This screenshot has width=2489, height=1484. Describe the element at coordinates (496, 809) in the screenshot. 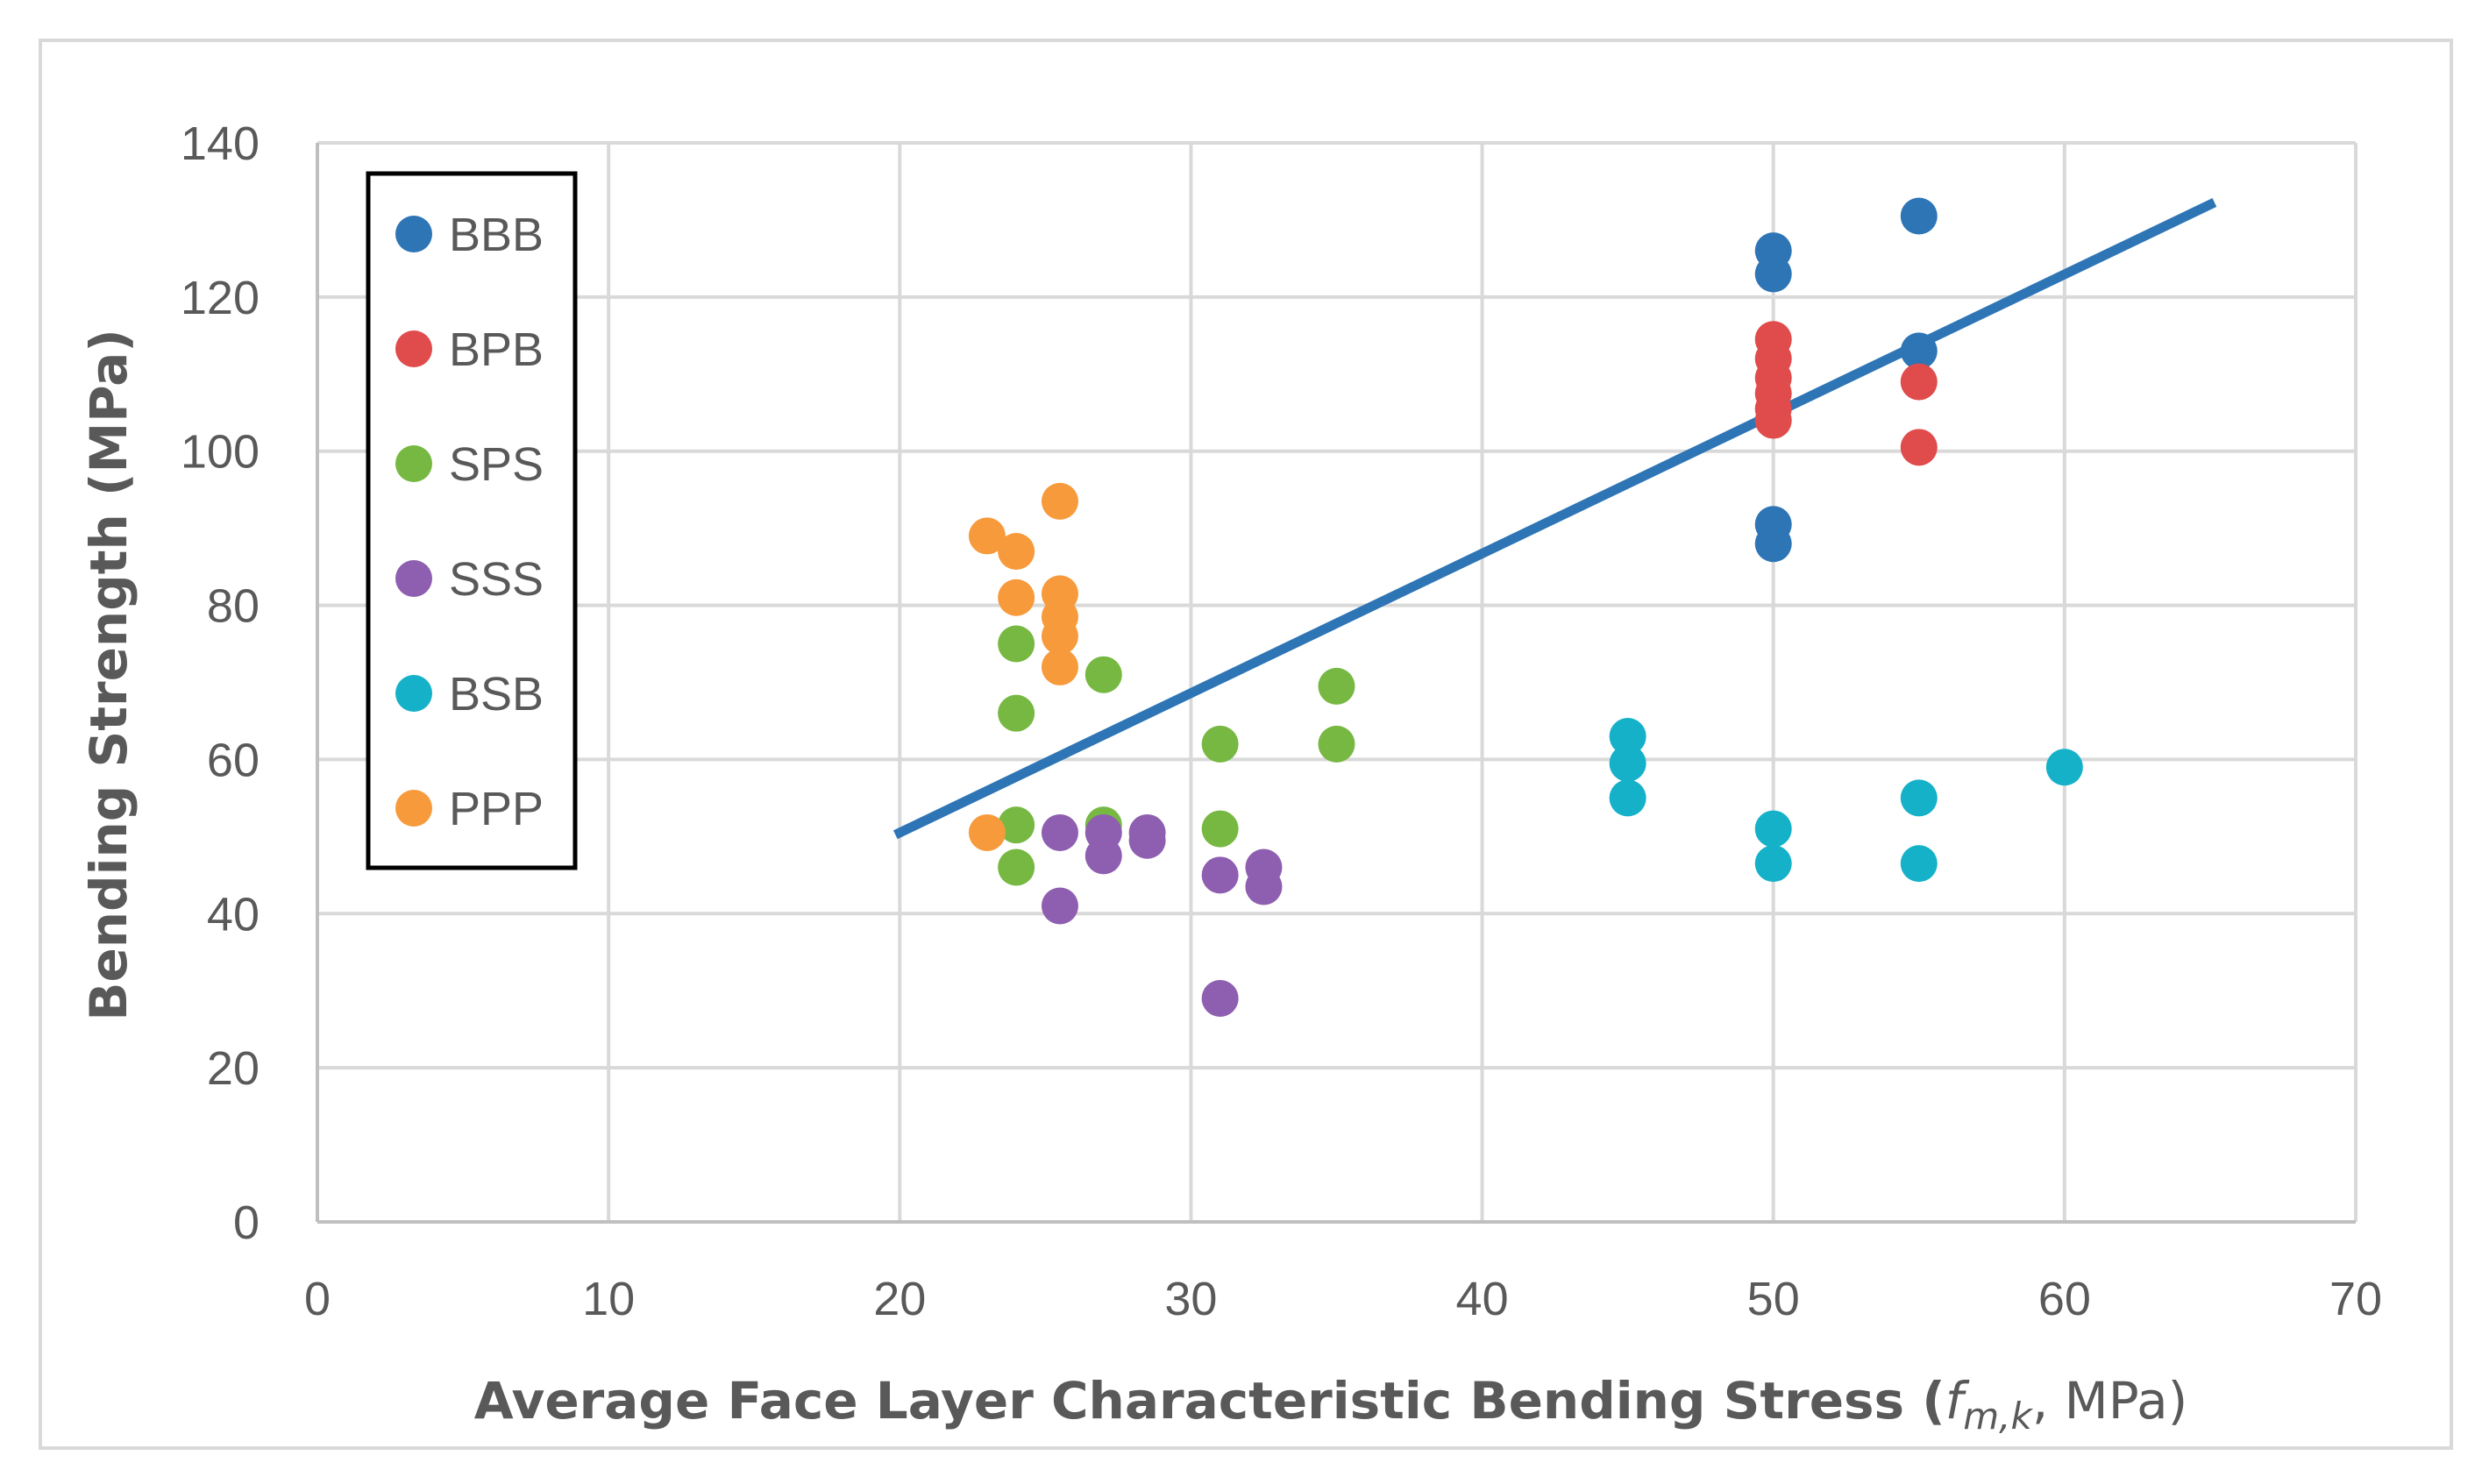

I see `legend-label-ppp: PPP` at that location.